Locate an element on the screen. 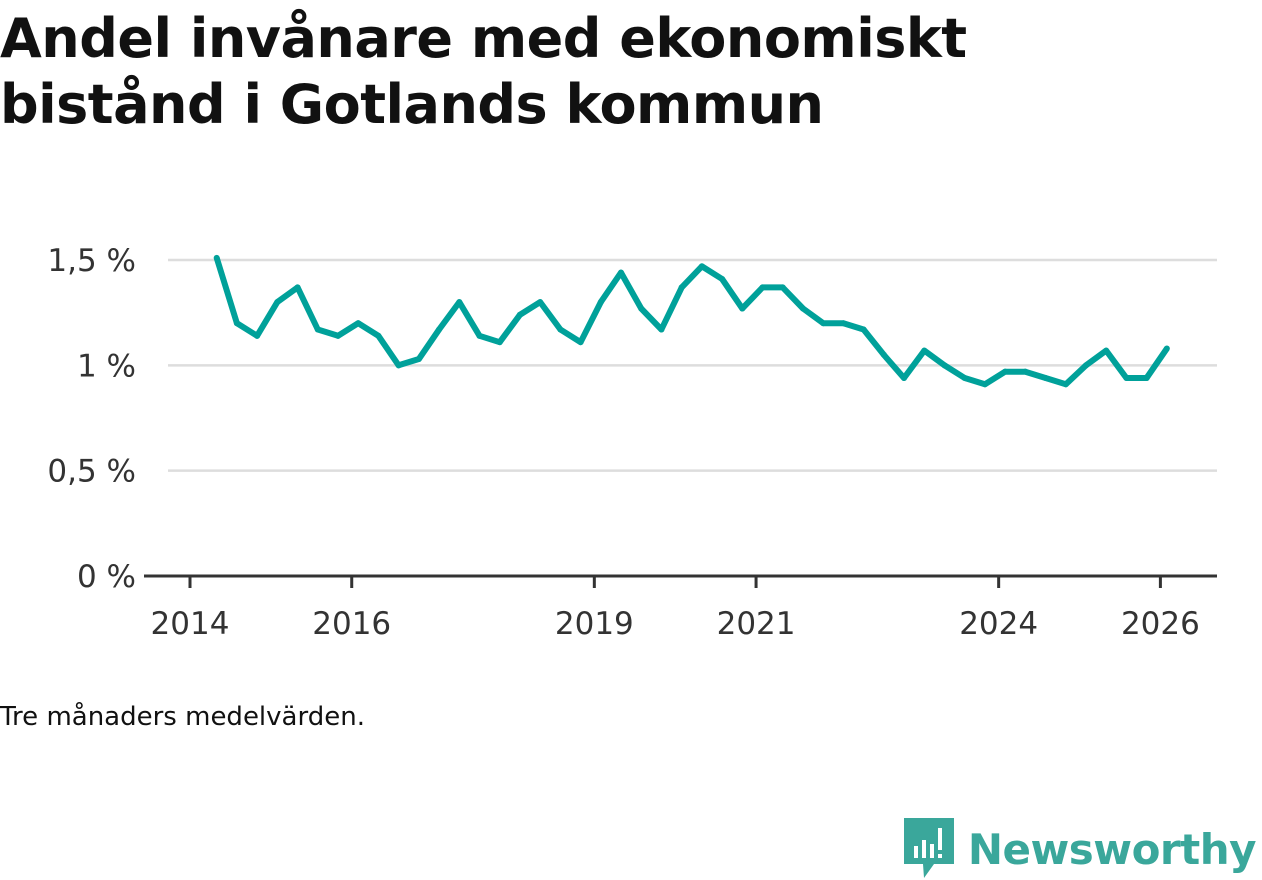 The image size is (1262, 880). y-tick-label: 0 % is located at coordinates (106, 577).